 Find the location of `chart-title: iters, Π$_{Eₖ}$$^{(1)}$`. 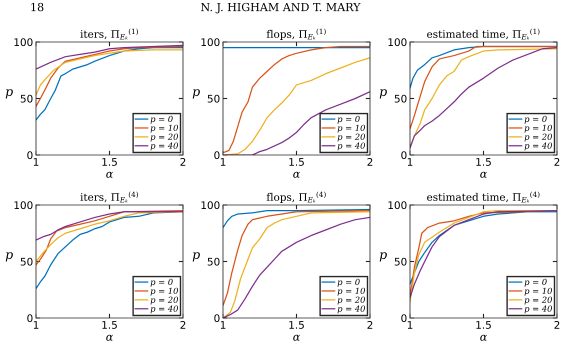

chart-title: iters, Π$_{Eₖ}$$^{(1)}$ is located at coordinates (109, 34).